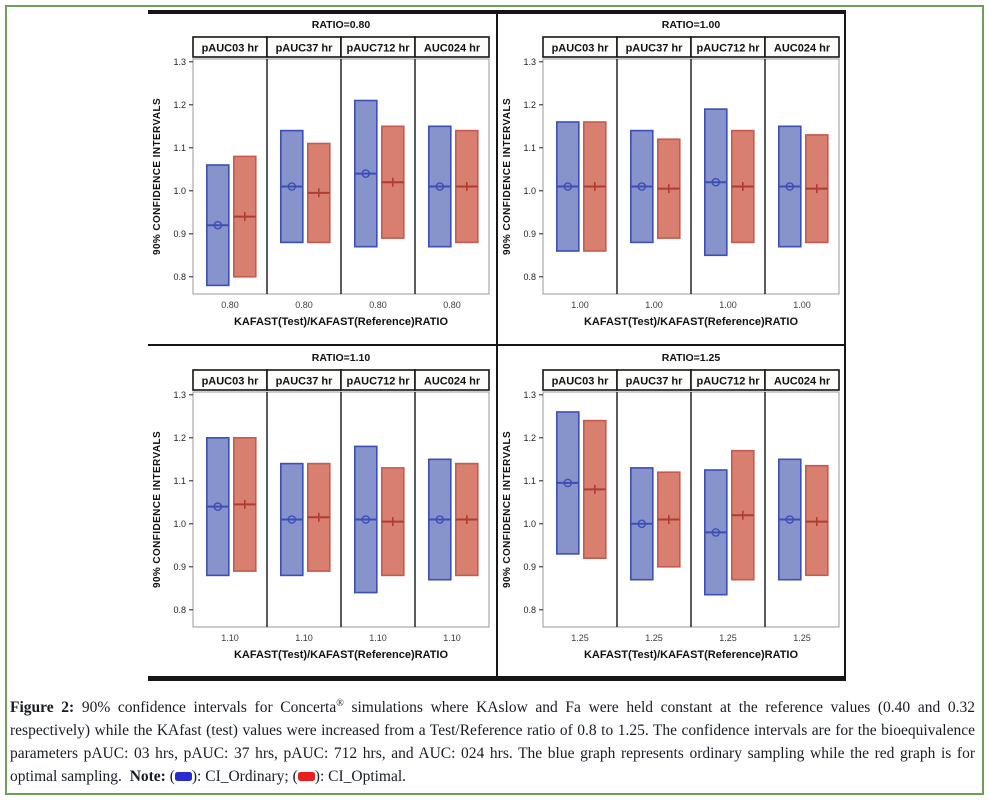 The height and width of the screenshot is (800, 989). What do you see at coordinates (691, 358) in the screenshot?
I see `panel-title: RATIO=1.25` at bounding box center [691, 358].